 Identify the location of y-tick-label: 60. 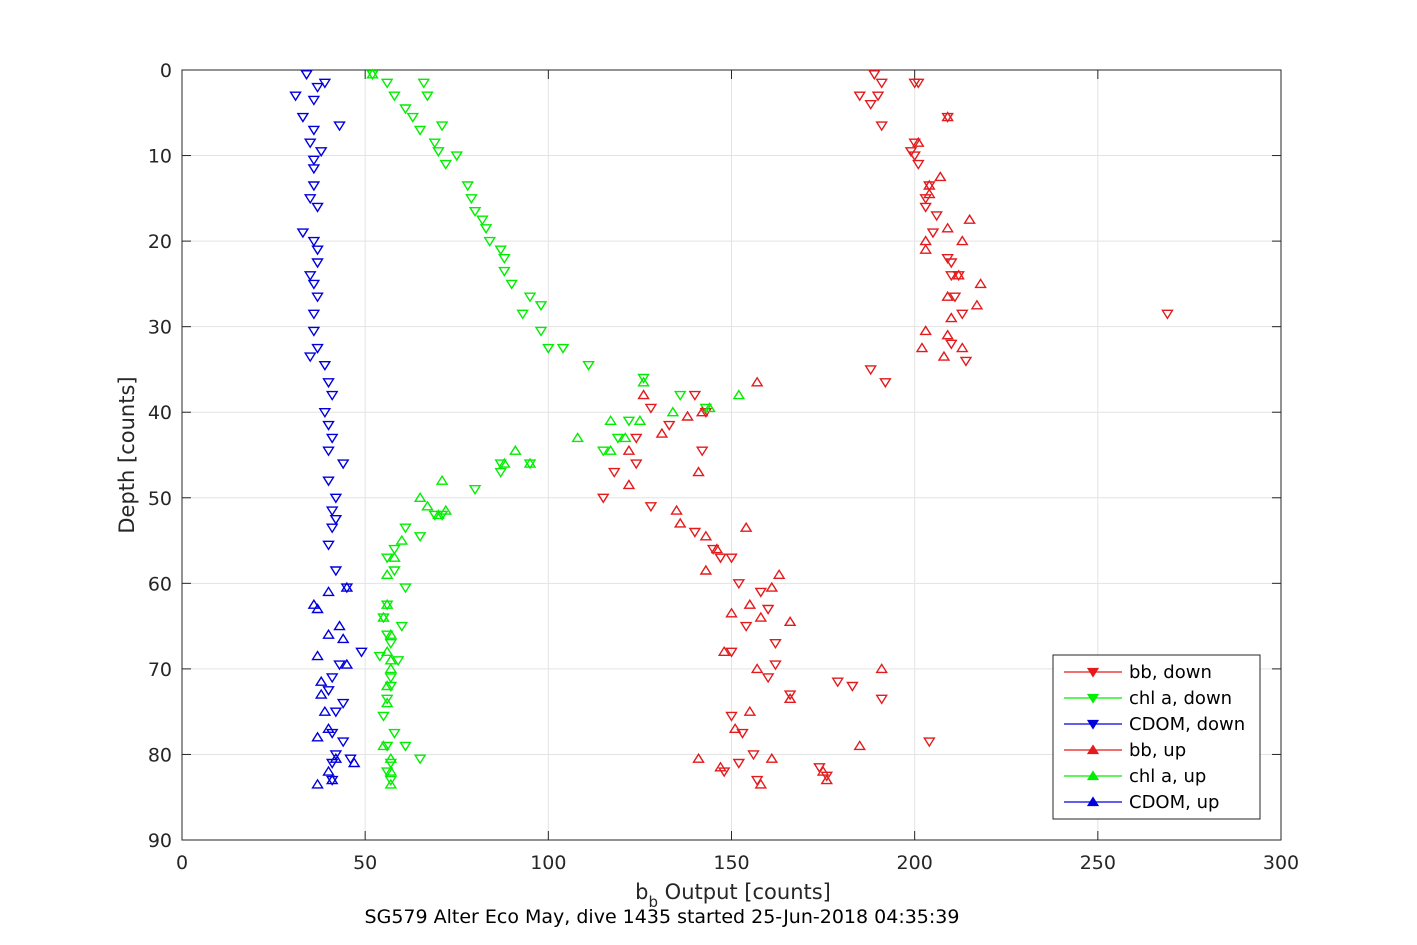
(160, 584).